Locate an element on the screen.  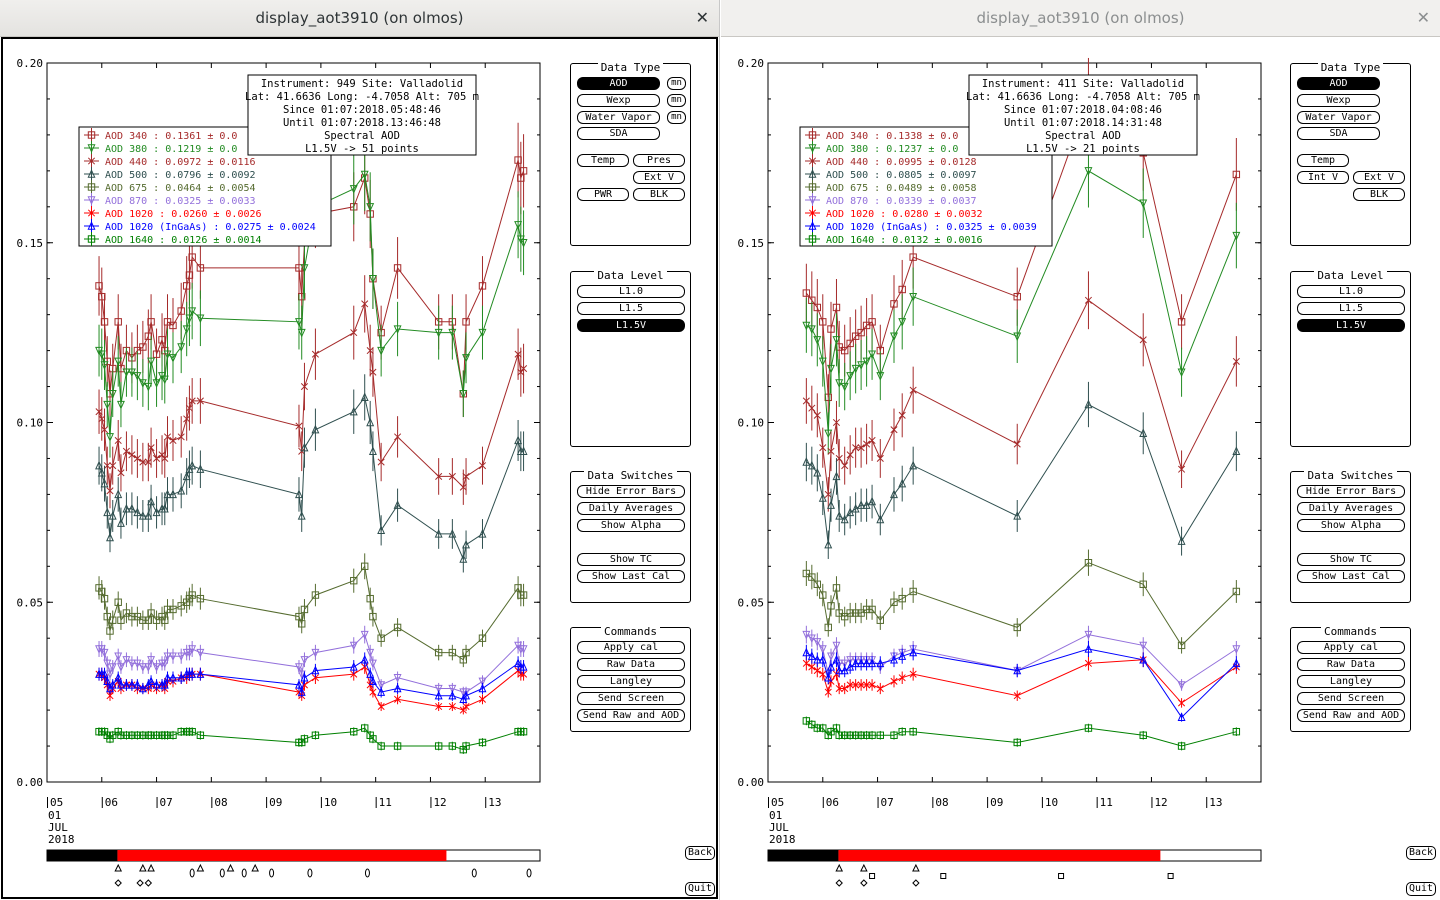
legend-entry: AOD 675 : 0.0464 ± 0.0054 is located at coordinates (180, 188).